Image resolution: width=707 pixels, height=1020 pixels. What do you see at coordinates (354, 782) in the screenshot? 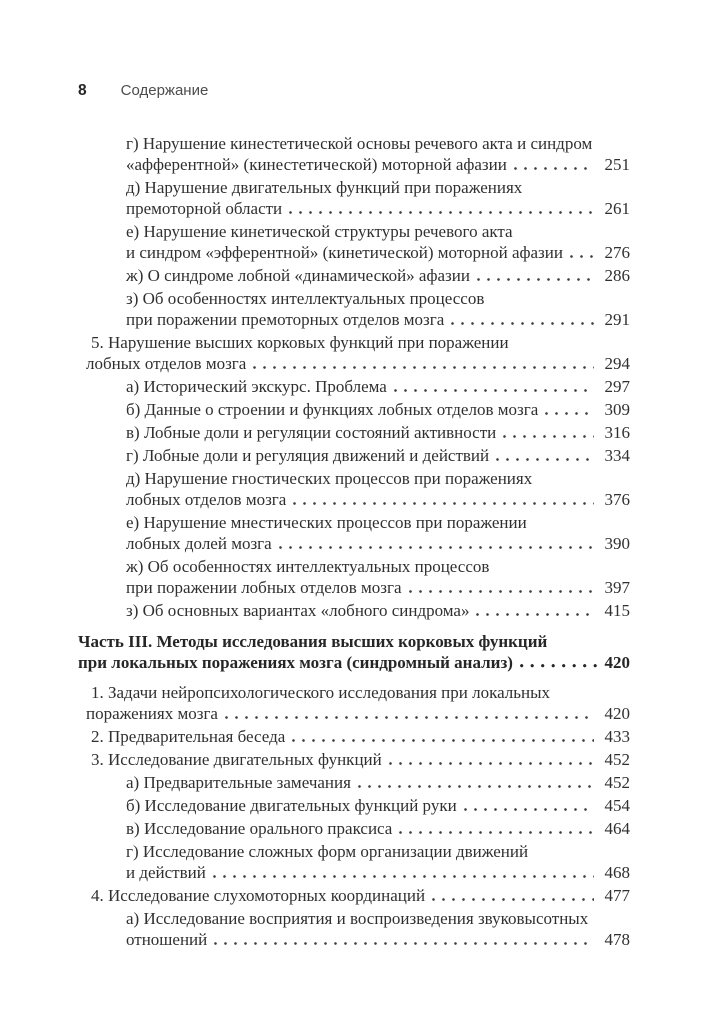
I see `toc-entry: а) Предварительные замечания 452` at bounding box center [354, 782].